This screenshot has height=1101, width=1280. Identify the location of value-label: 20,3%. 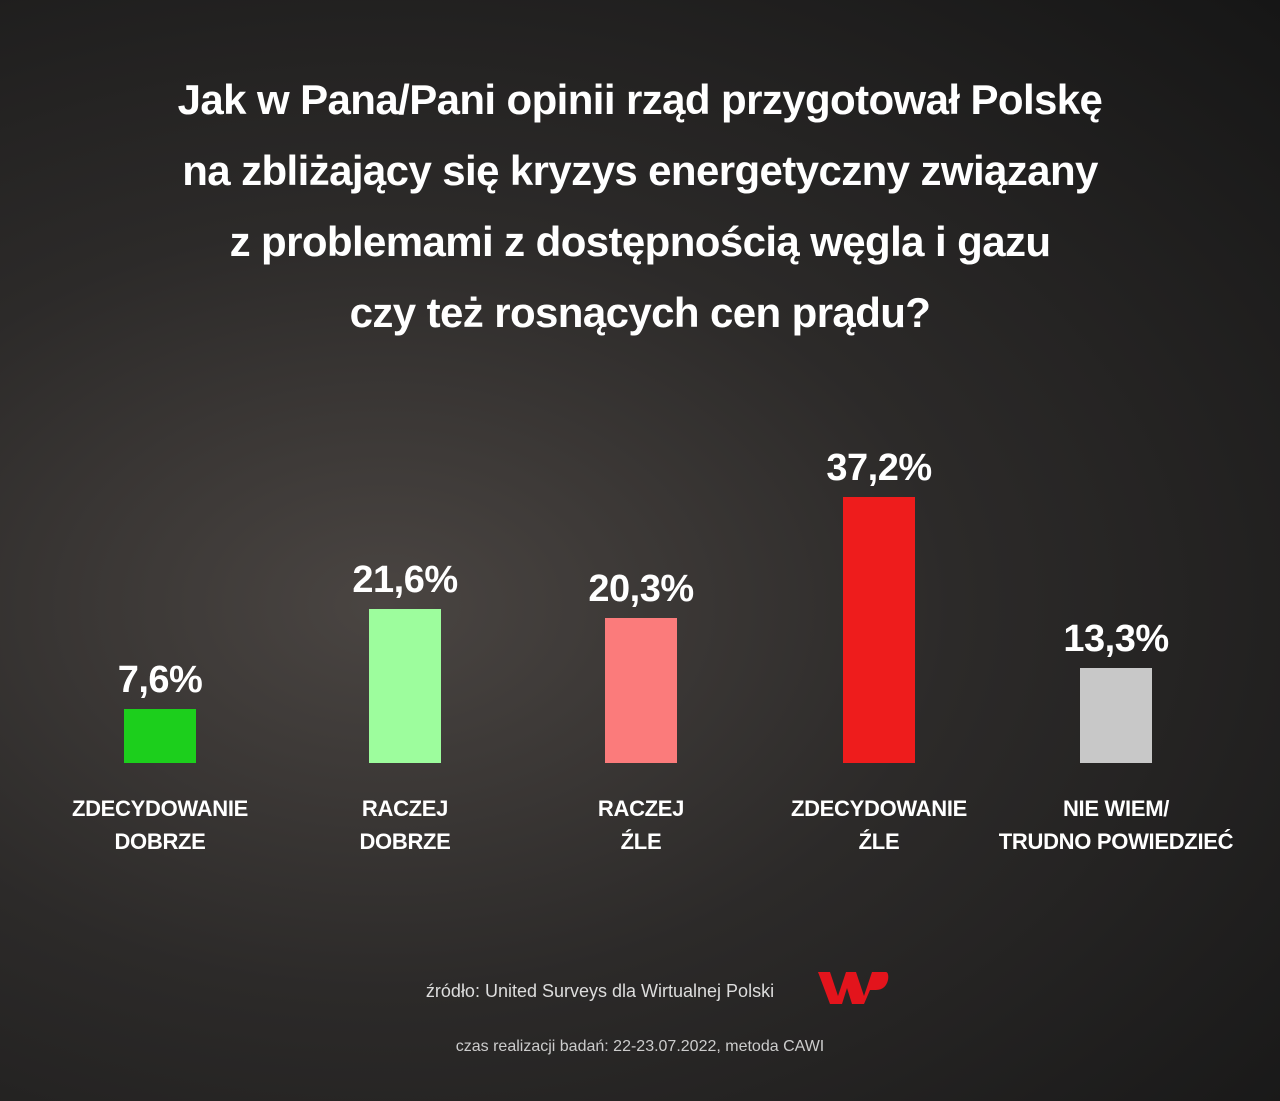
(641, 588).